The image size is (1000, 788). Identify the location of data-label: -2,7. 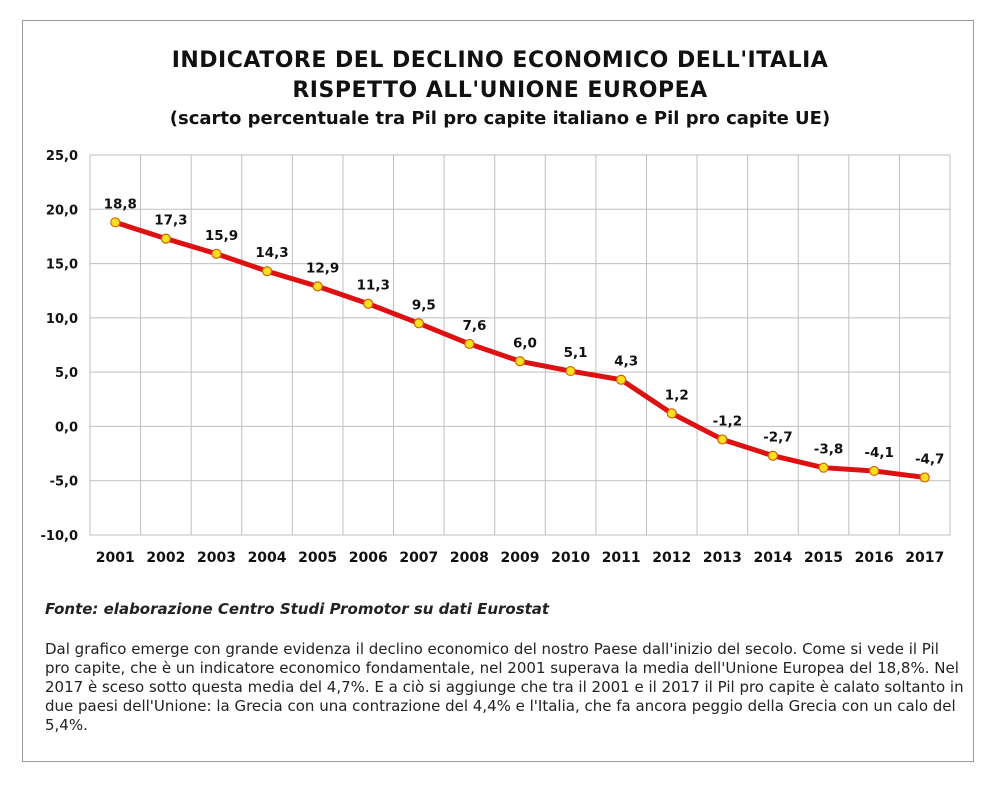
(778, 438).